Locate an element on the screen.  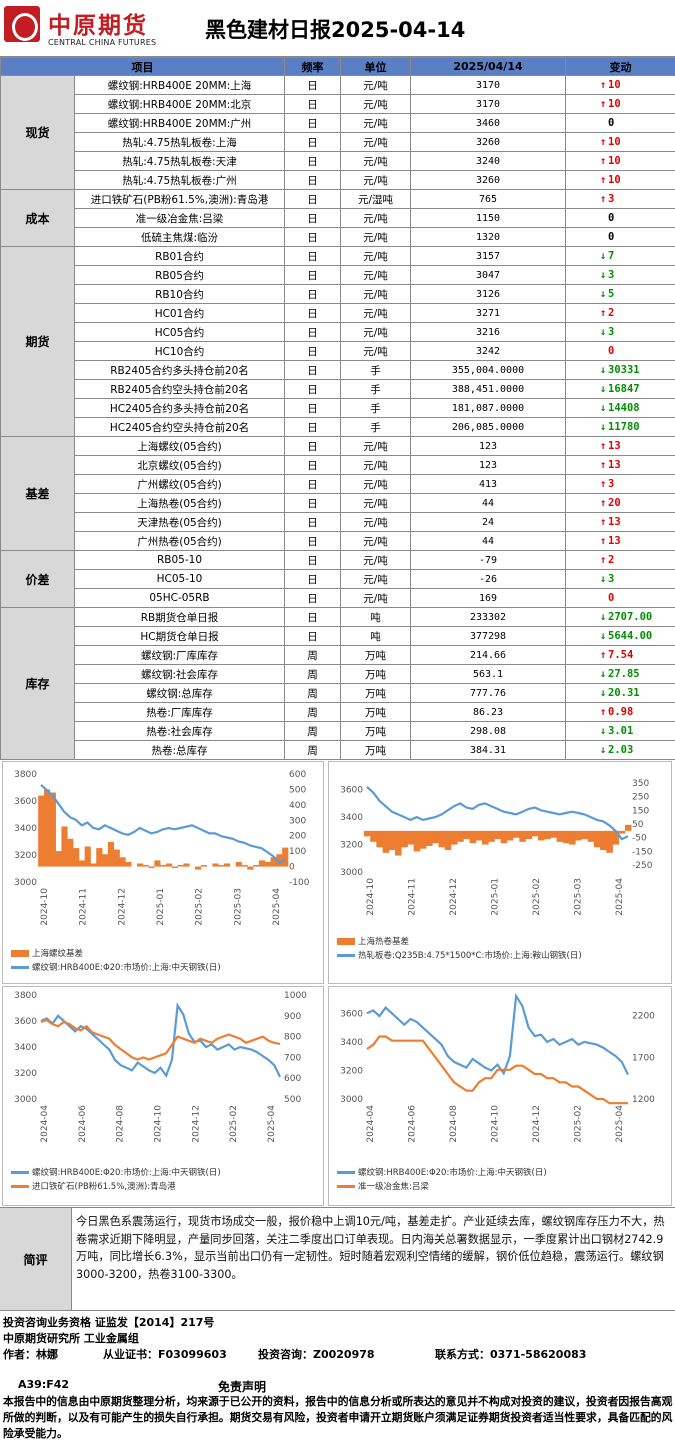
legend-entry: 上海热卷基差 is located at coordinates (502, 942).